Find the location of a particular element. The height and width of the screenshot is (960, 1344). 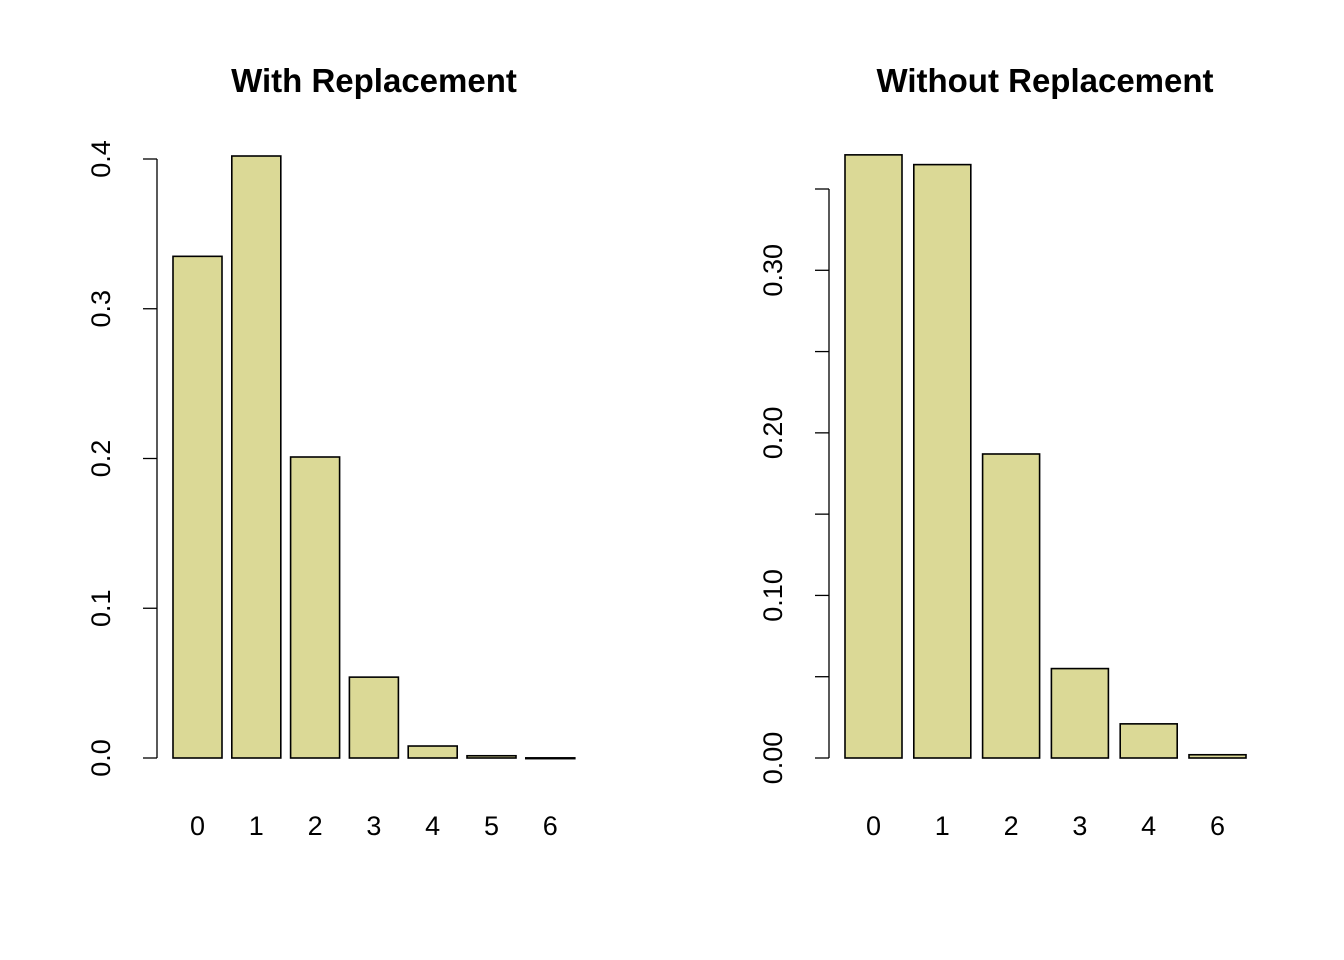

y-tick-label: 0.0 is located at coordinates (101, 758).